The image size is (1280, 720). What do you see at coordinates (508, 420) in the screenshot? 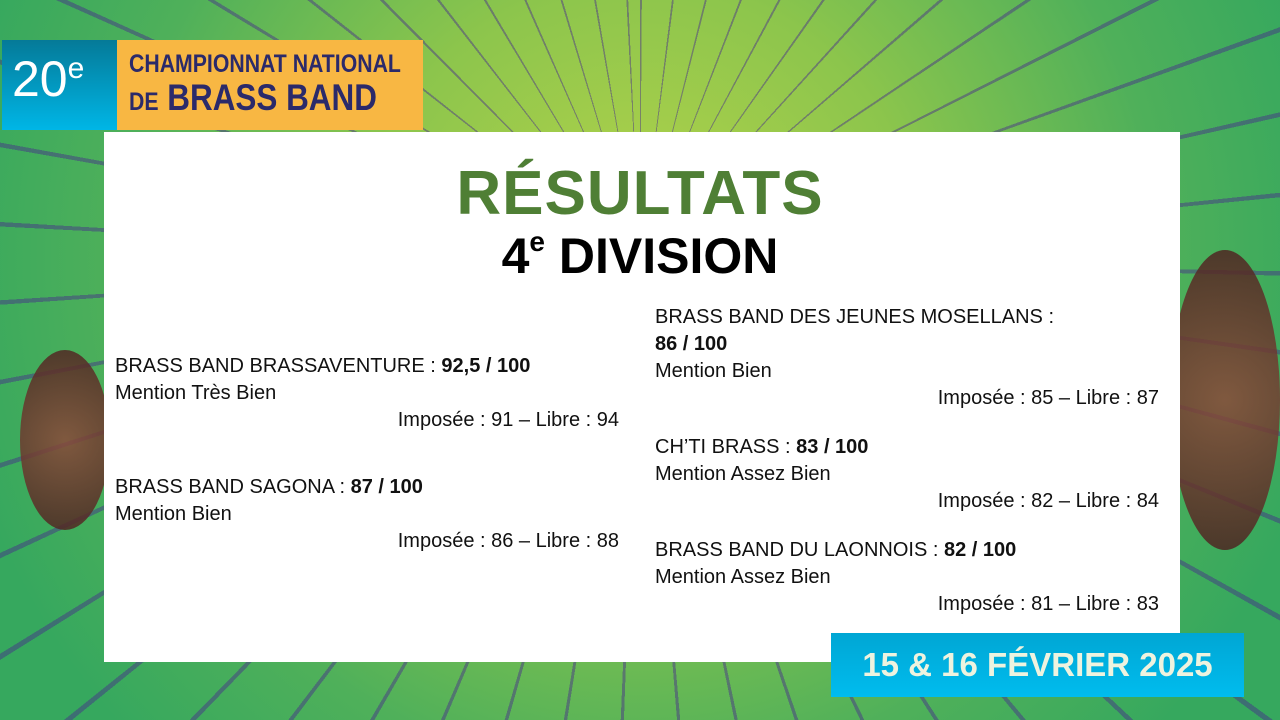
I see `band-detail: Imposée : 91 – Libre : 94` at bounding box center [508, 420].